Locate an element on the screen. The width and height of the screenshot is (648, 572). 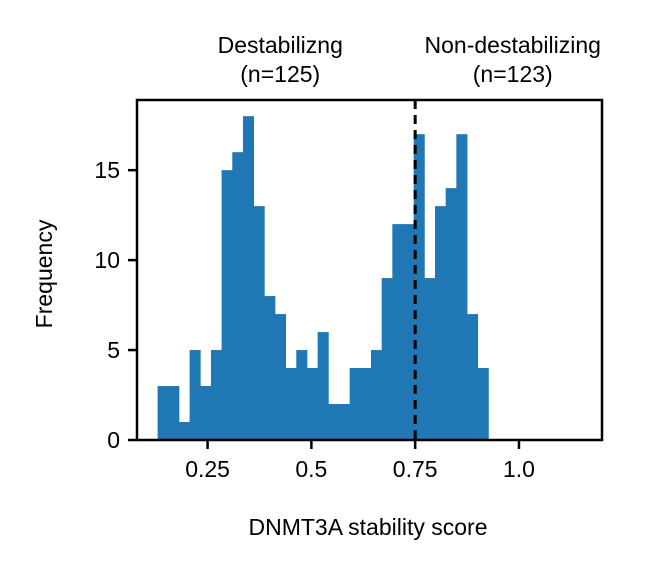
annotation-nondestabilizing-title: Non-destabilizing is located at coordinates (513, 45).